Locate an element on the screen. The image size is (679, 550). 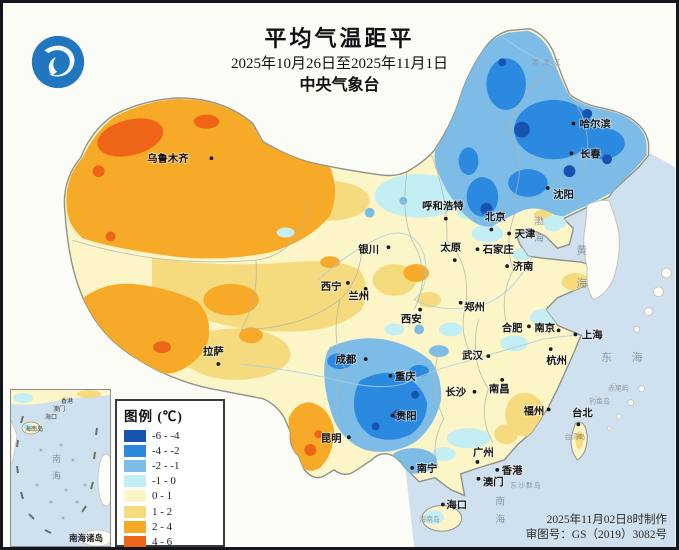
legend-row: -4 - -2 is located at coordinates (170, 450).